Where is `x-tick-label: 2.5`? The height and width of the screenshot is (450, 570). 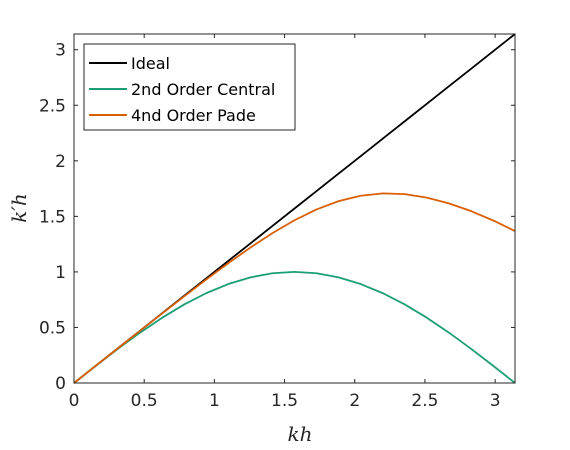 x-tick-label: 2.5 is located at coordinates (424, 401).